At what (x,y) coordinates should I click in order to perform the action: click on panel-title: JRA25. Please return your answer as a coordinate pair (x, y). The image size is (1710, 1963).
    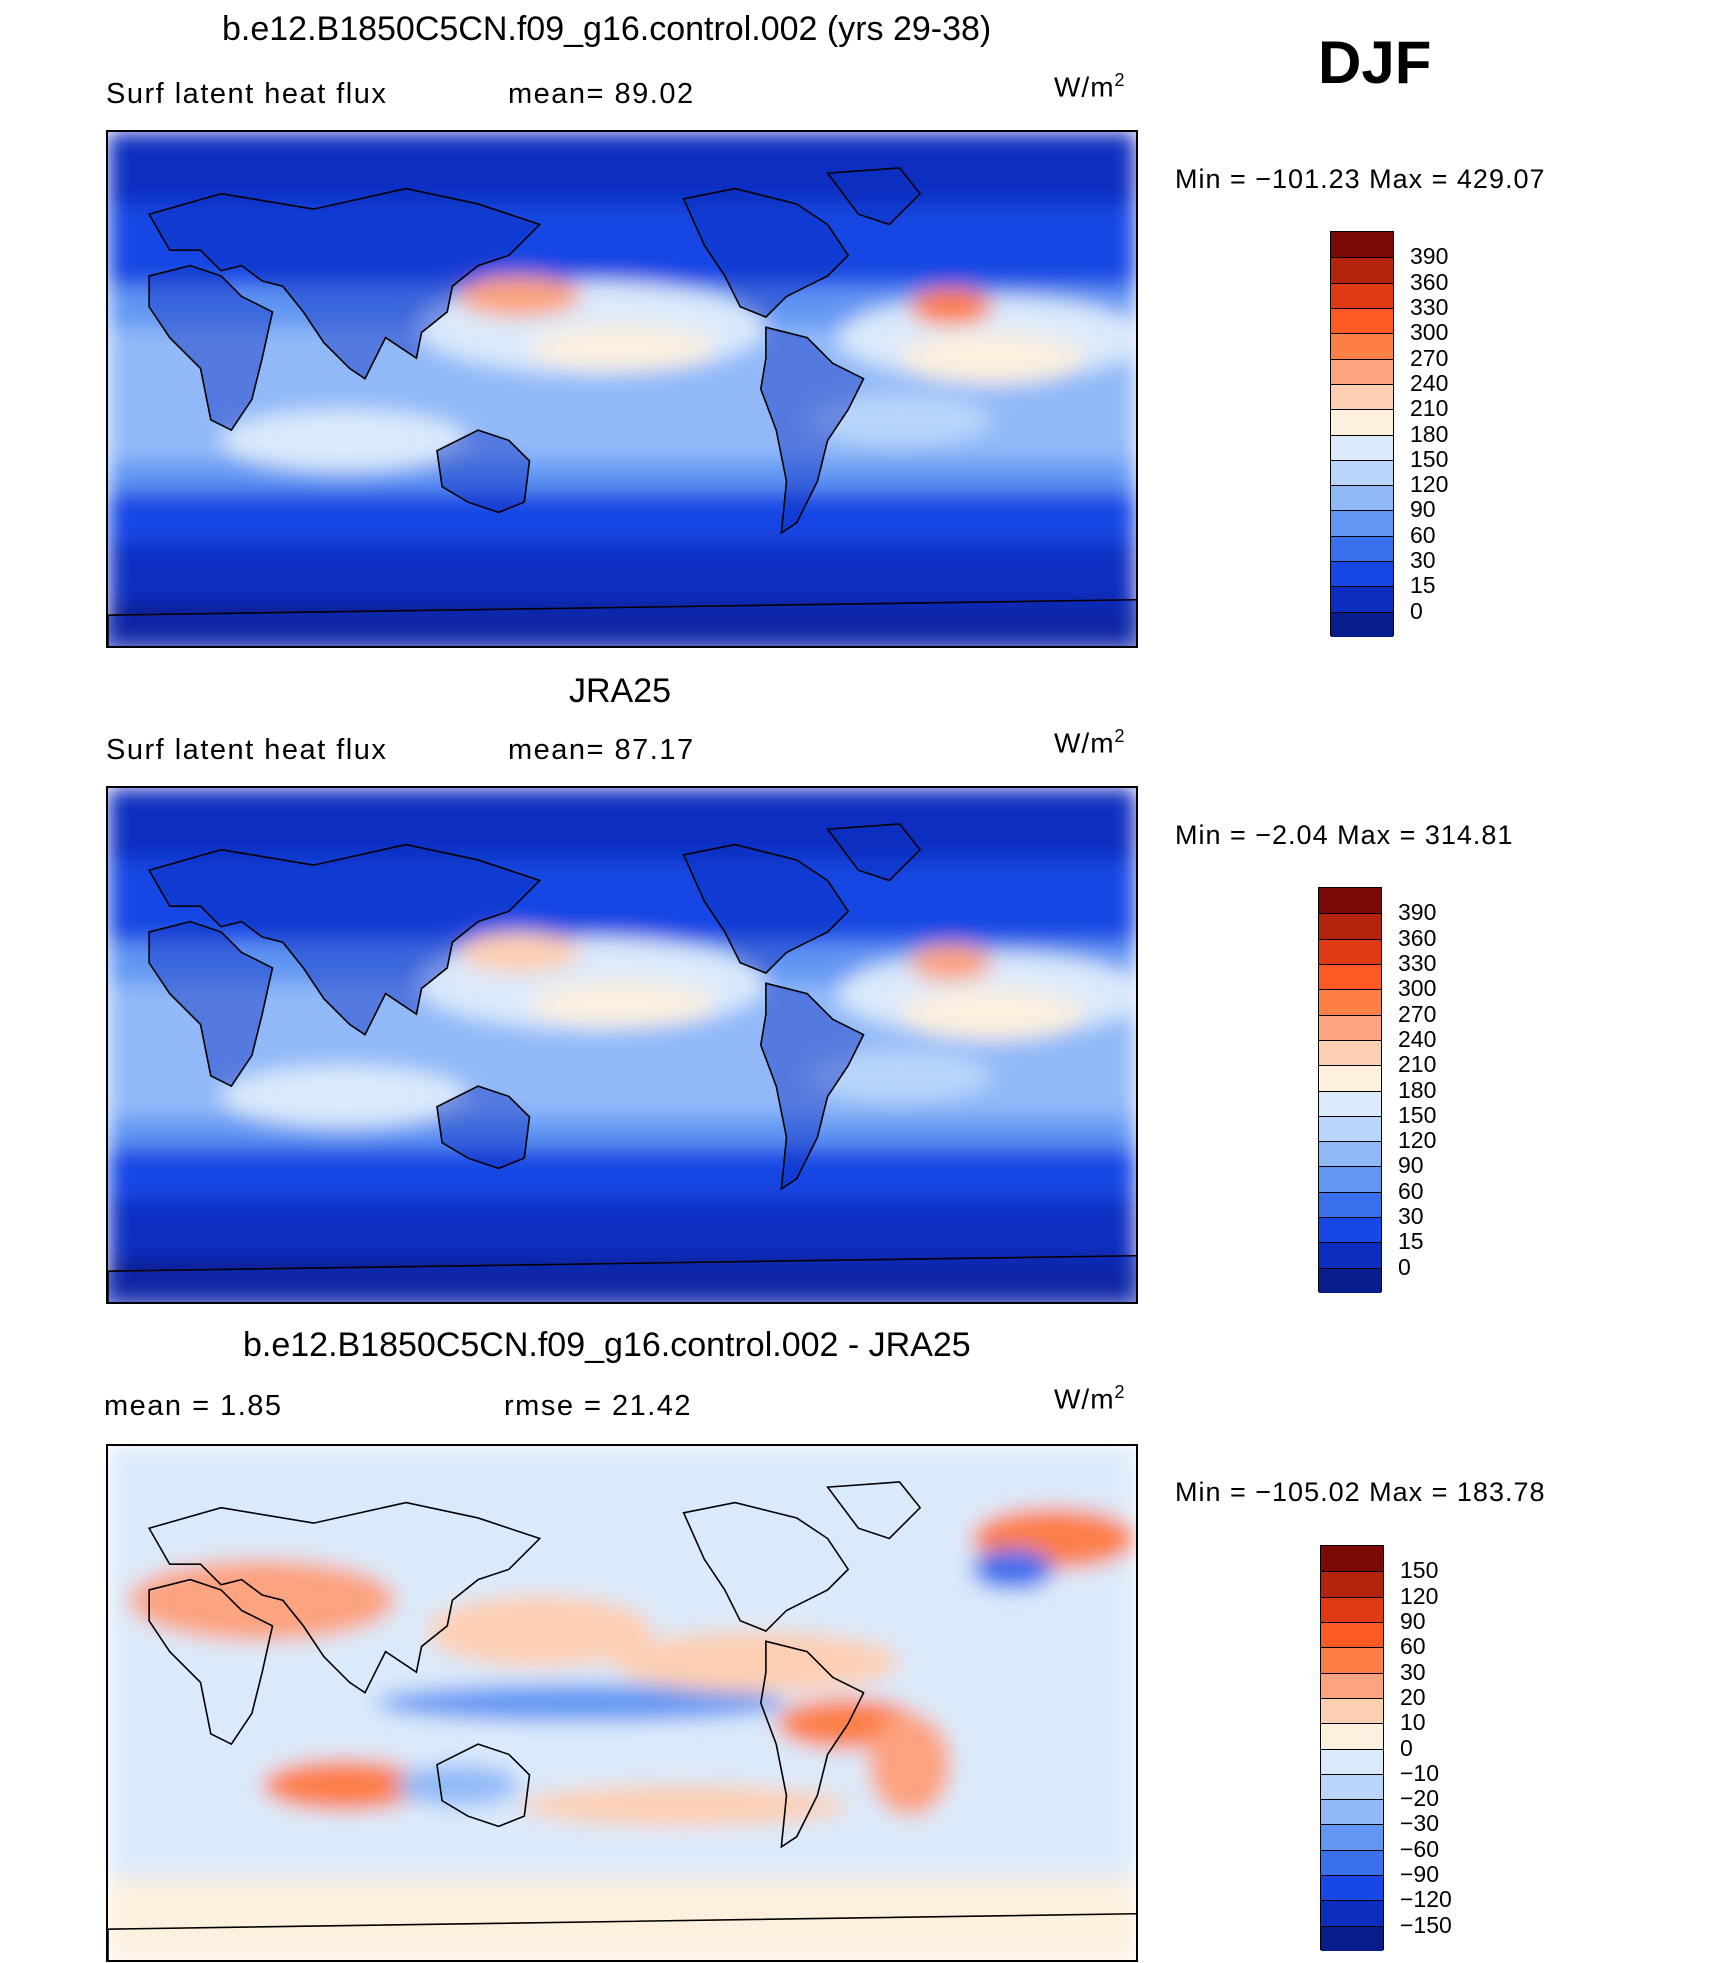
    Looking at the image, I should click on (620, 691).